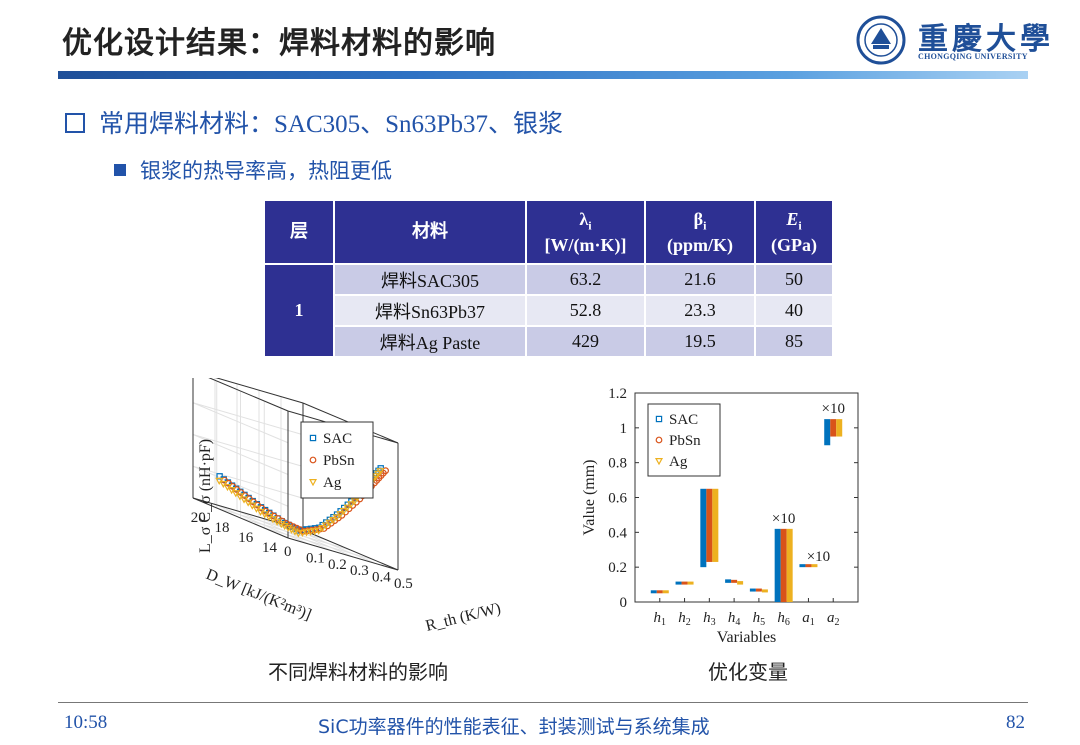 This screenshot has height=745, width=1080. I want to click on material-cell: 焊料Sn63Pb37, so click(430, 310).